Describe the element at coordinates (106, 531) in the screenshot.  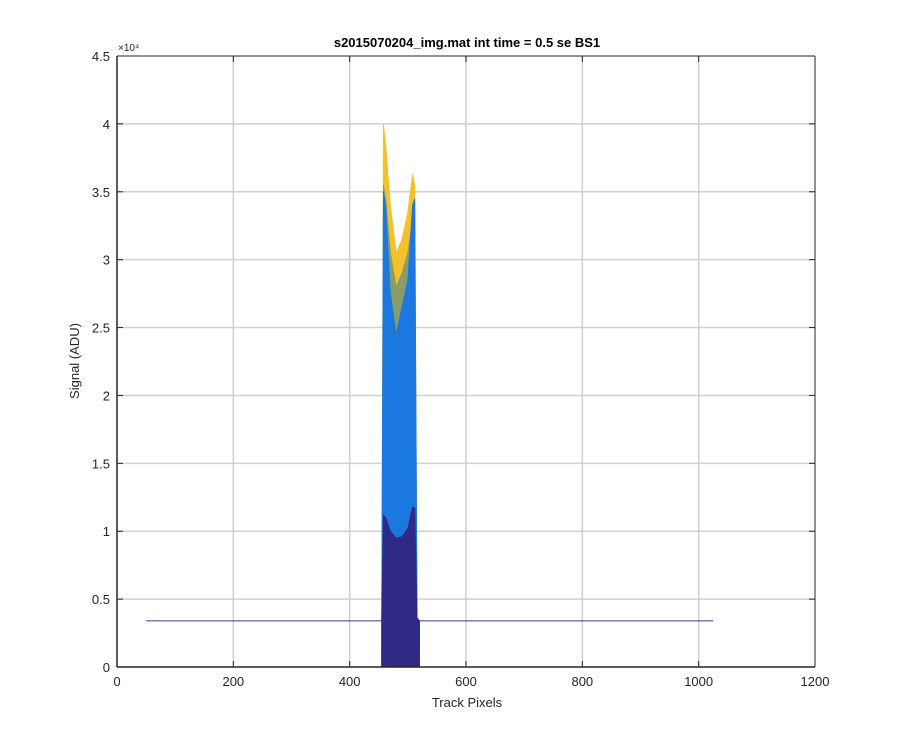
I see `y-tick-label: 1` at that location.